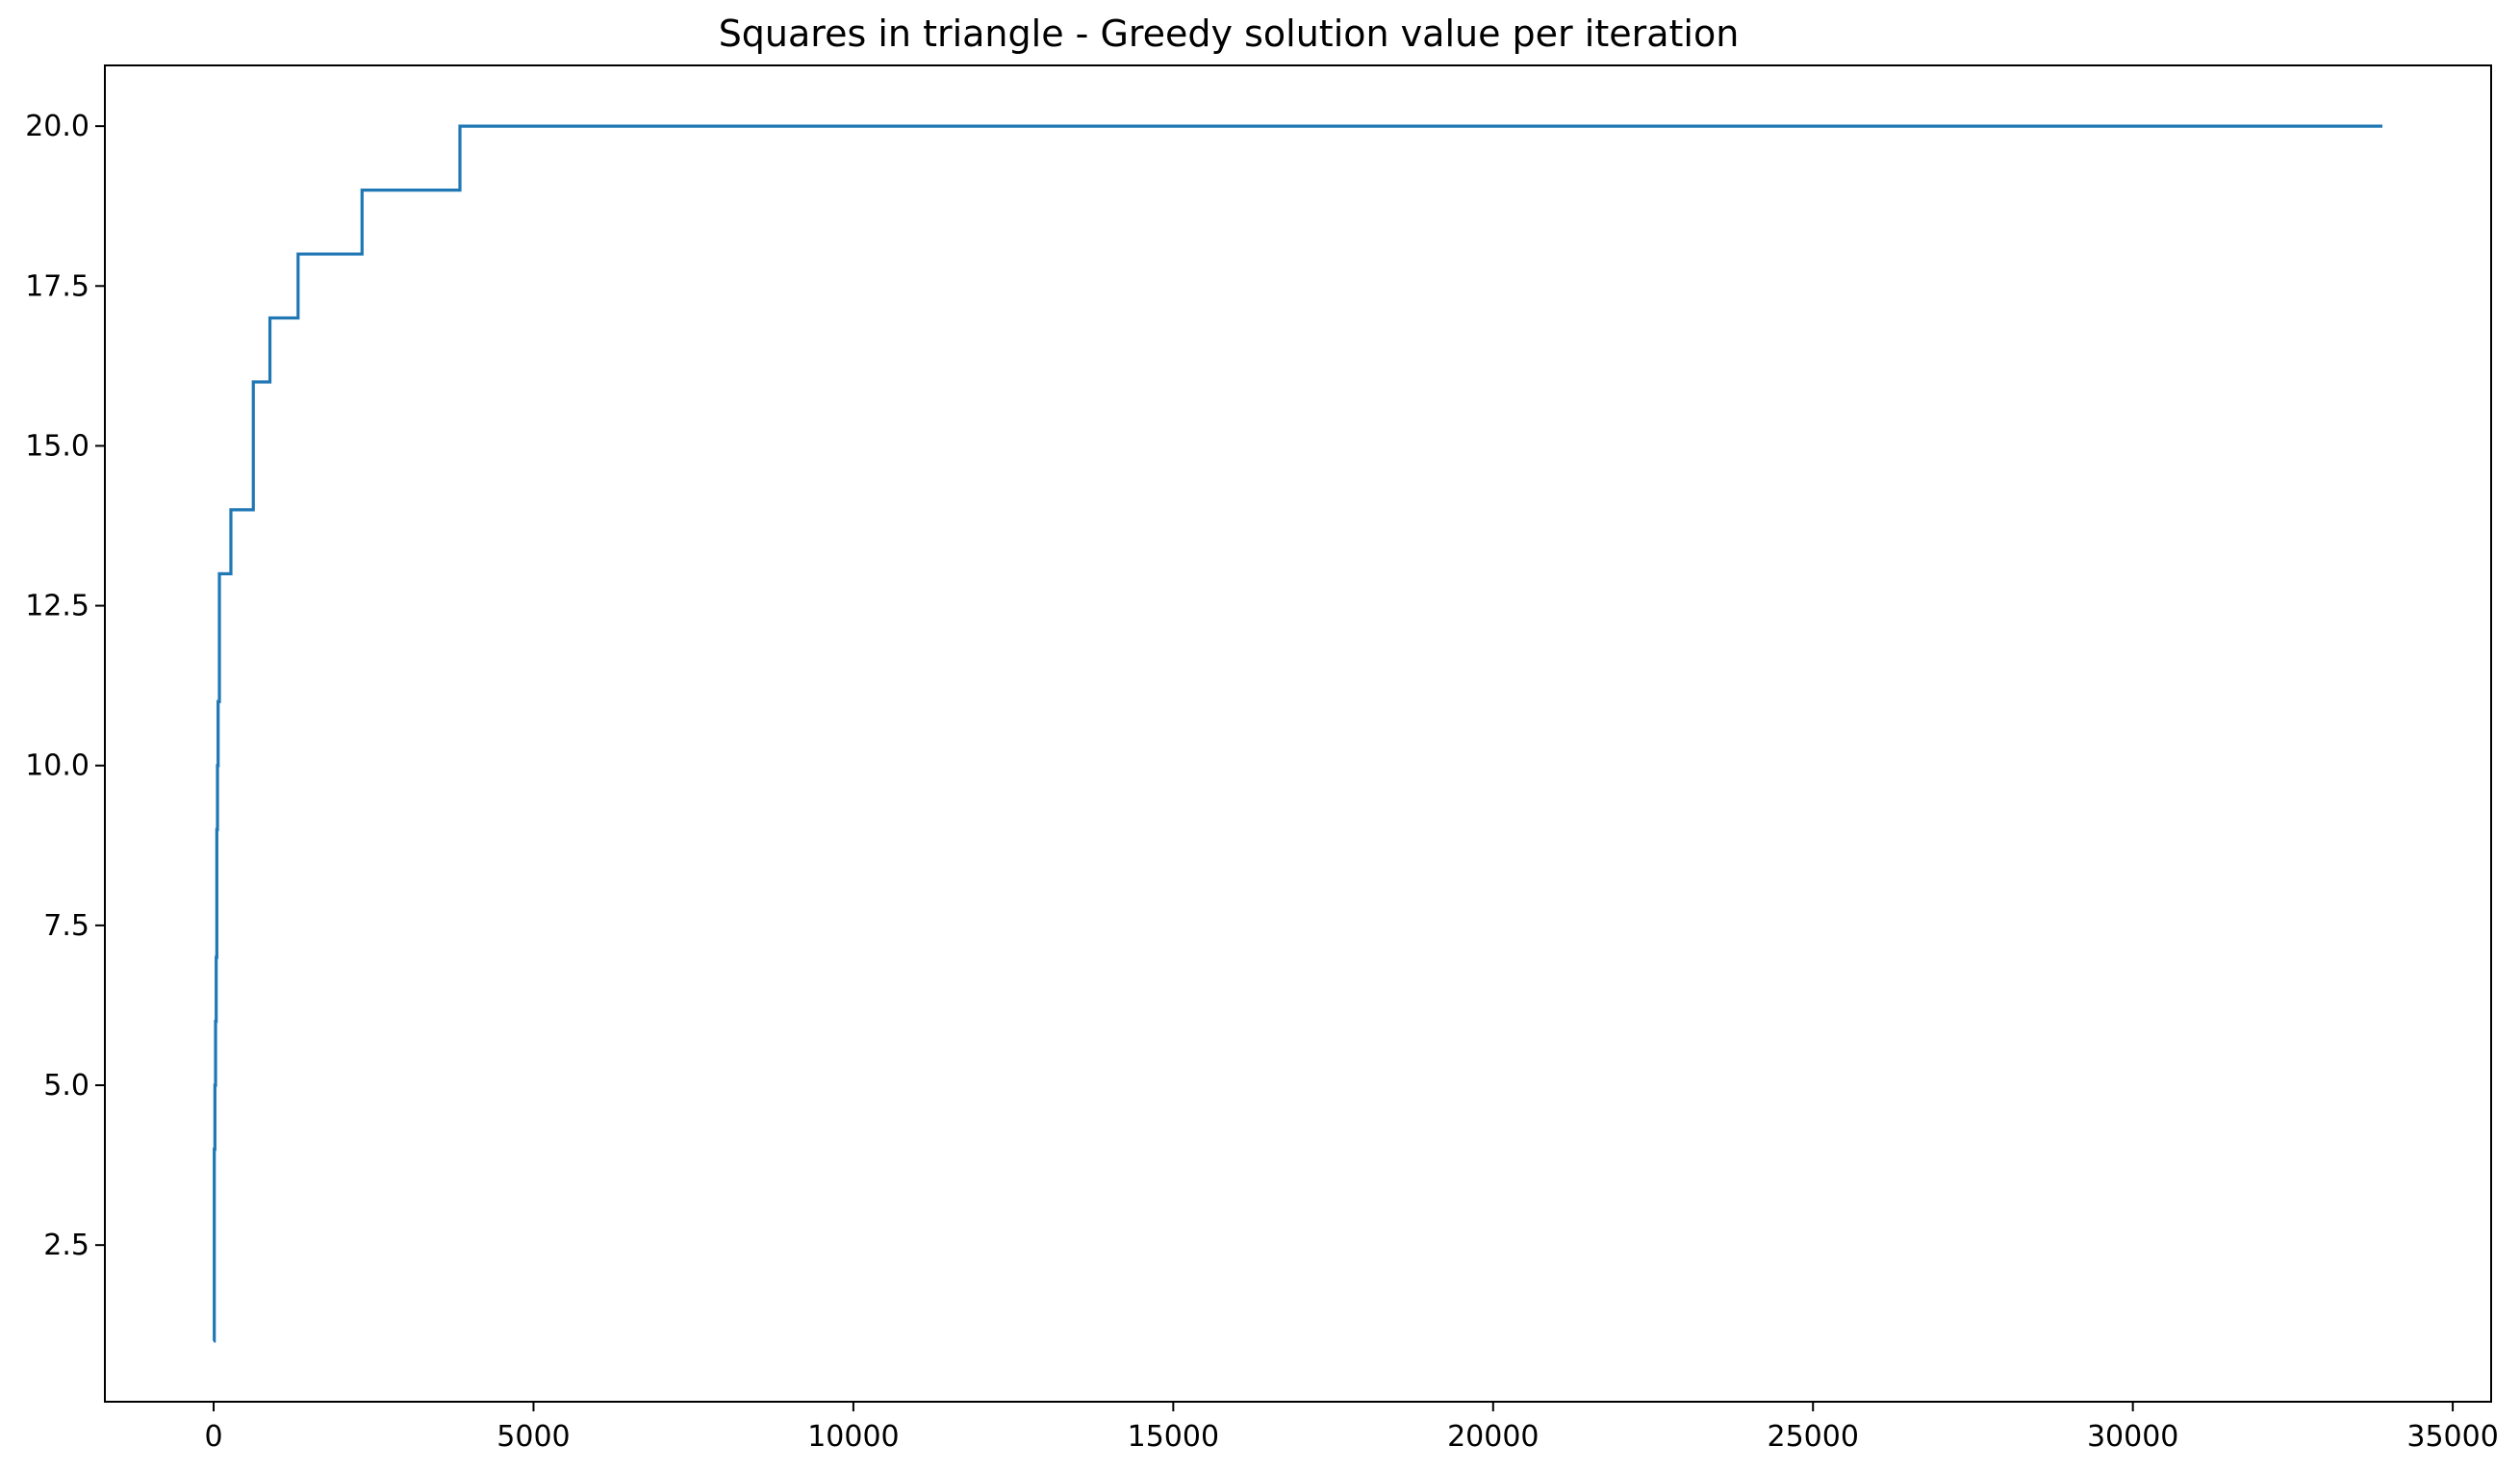 This screenshot has width=2520, height=1471. What do you see at coordinates (57, 606) in the screenshot?
I see `y-tick-label: 12.5` at bounding box center [57, 606].